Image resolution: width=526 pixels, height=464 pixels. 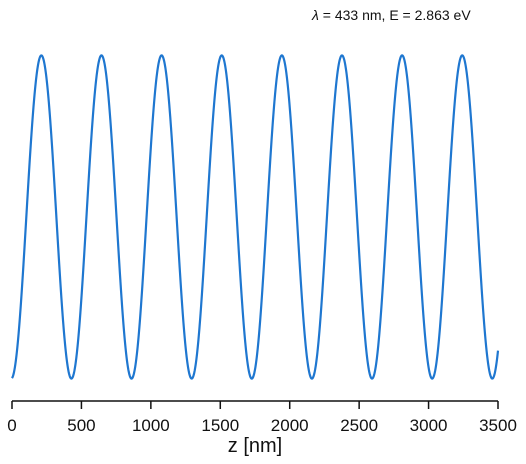 I want to click on x-tick-label: 1000, so click(x=151, y=425).